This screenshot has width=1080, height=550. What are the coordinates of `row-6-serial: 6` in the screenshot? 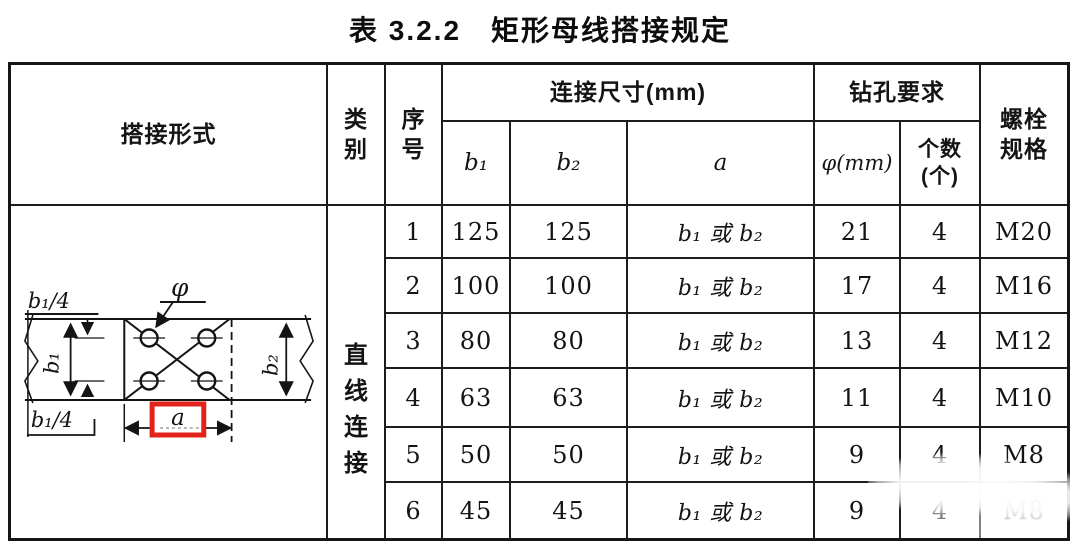 It's located at (414, 510).